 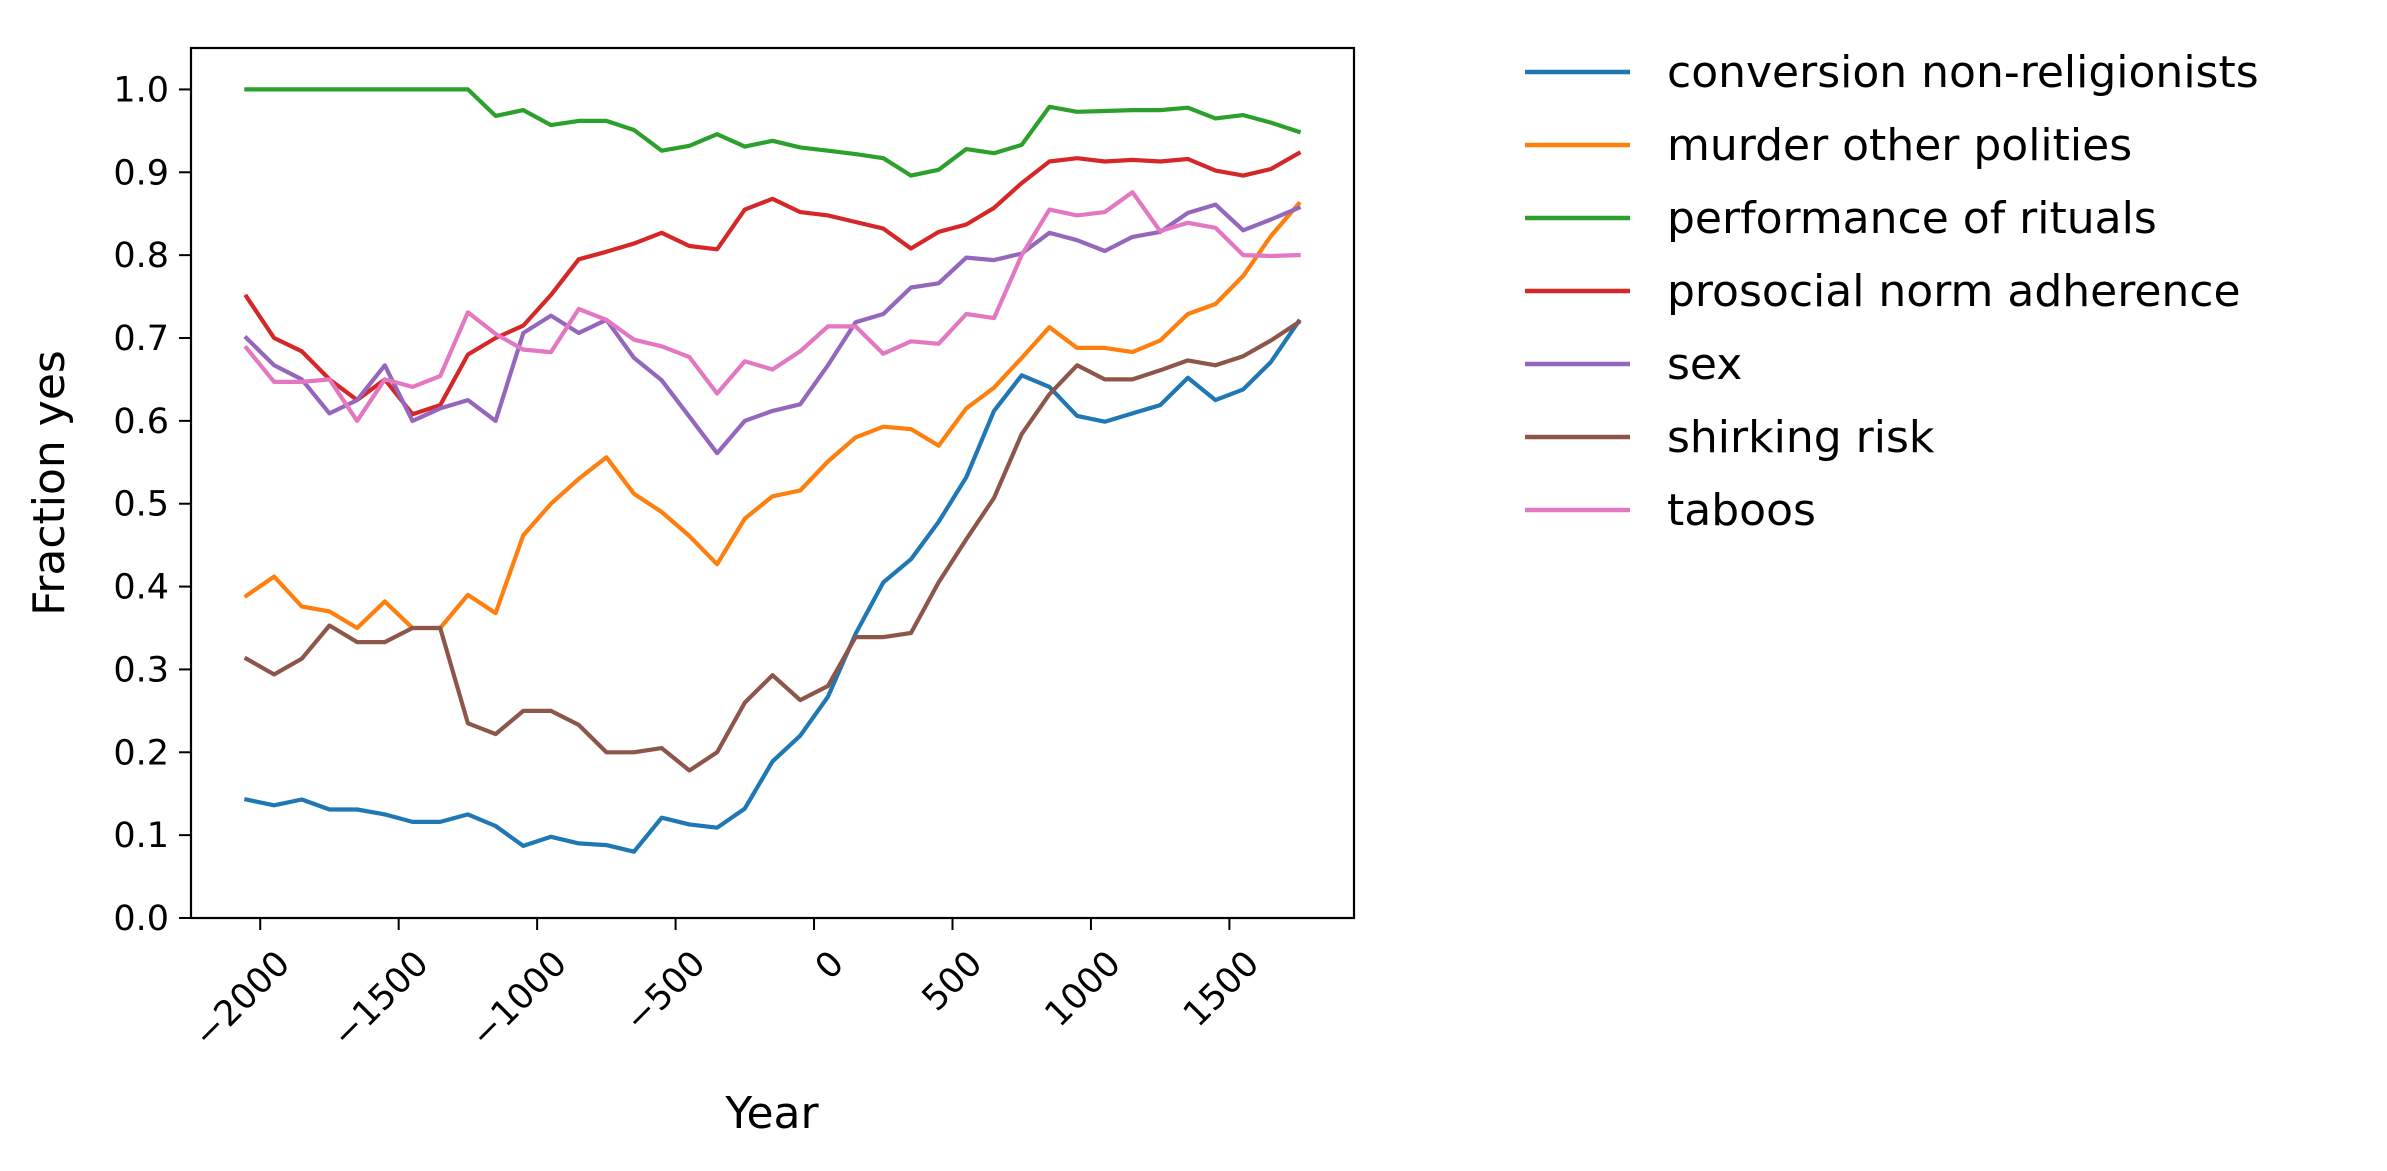 What do you see at coordinates (141, 173) in the screenshot?
I see `y-tick-label: 0.9` at bounding box center [141, 173].